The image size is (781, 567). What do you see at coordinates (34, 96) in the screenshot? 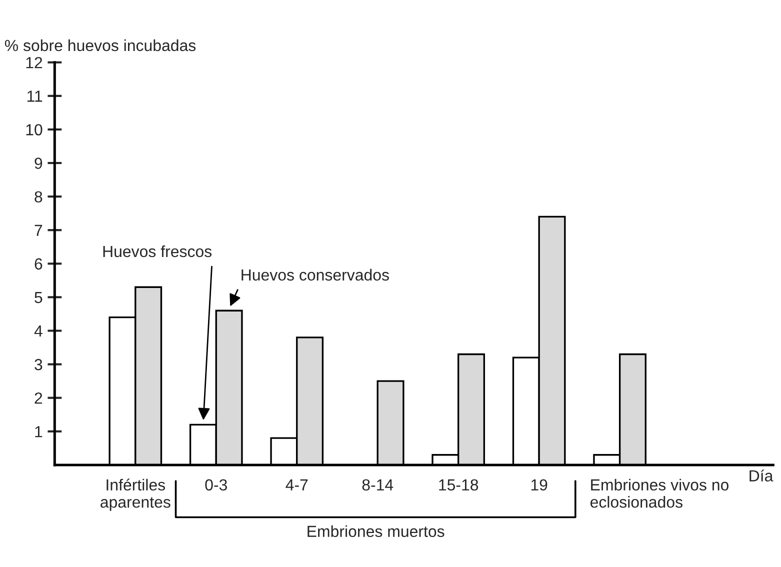
I see `y-tick-label: 11` at bounding box center [34, 96].